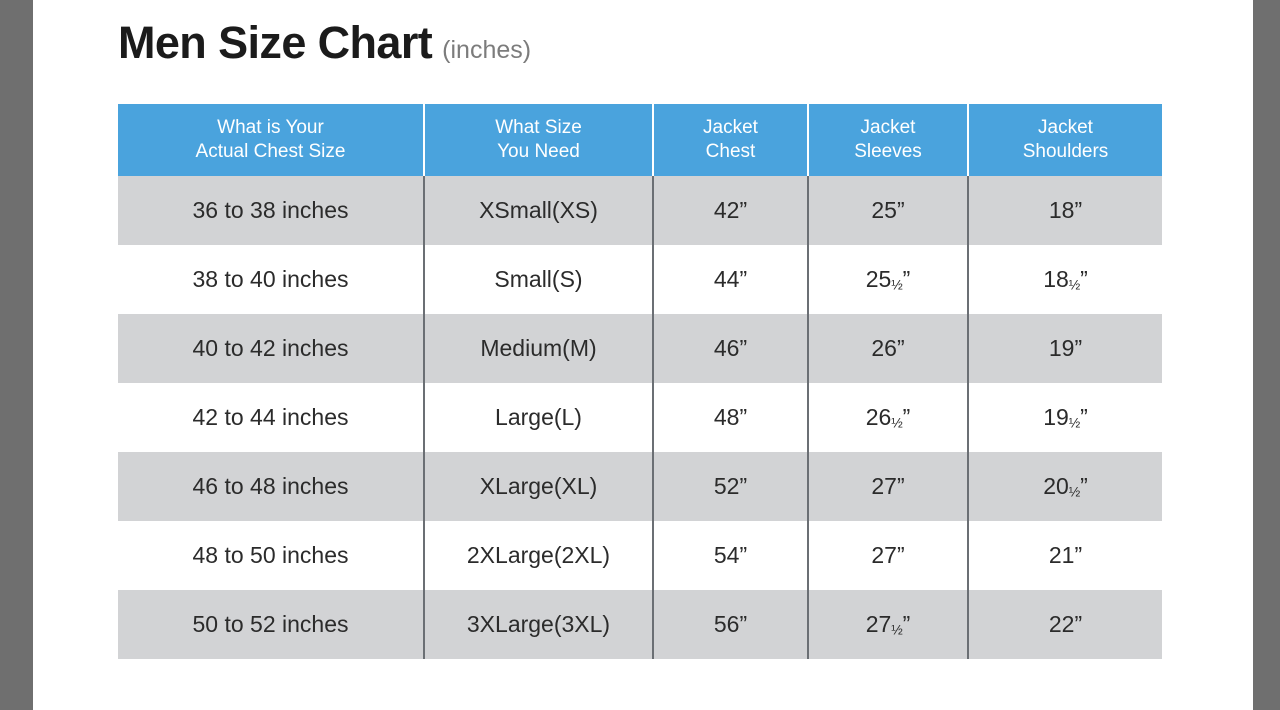 The width and height of the screenshot is (1280, 710). I want to click on cell-actual-chest-size: 48 to 50 inches, so click(271, 555).